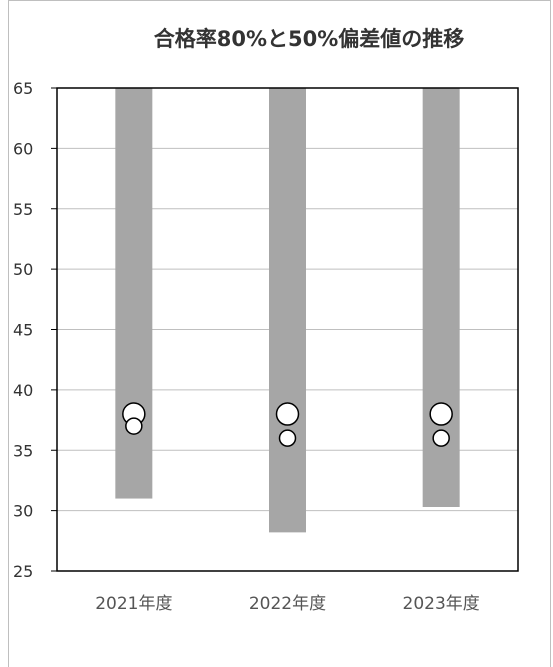 This screenshot has height=667, width=553. I want to click on x-category-label: 2021年度, so click(133, 604).